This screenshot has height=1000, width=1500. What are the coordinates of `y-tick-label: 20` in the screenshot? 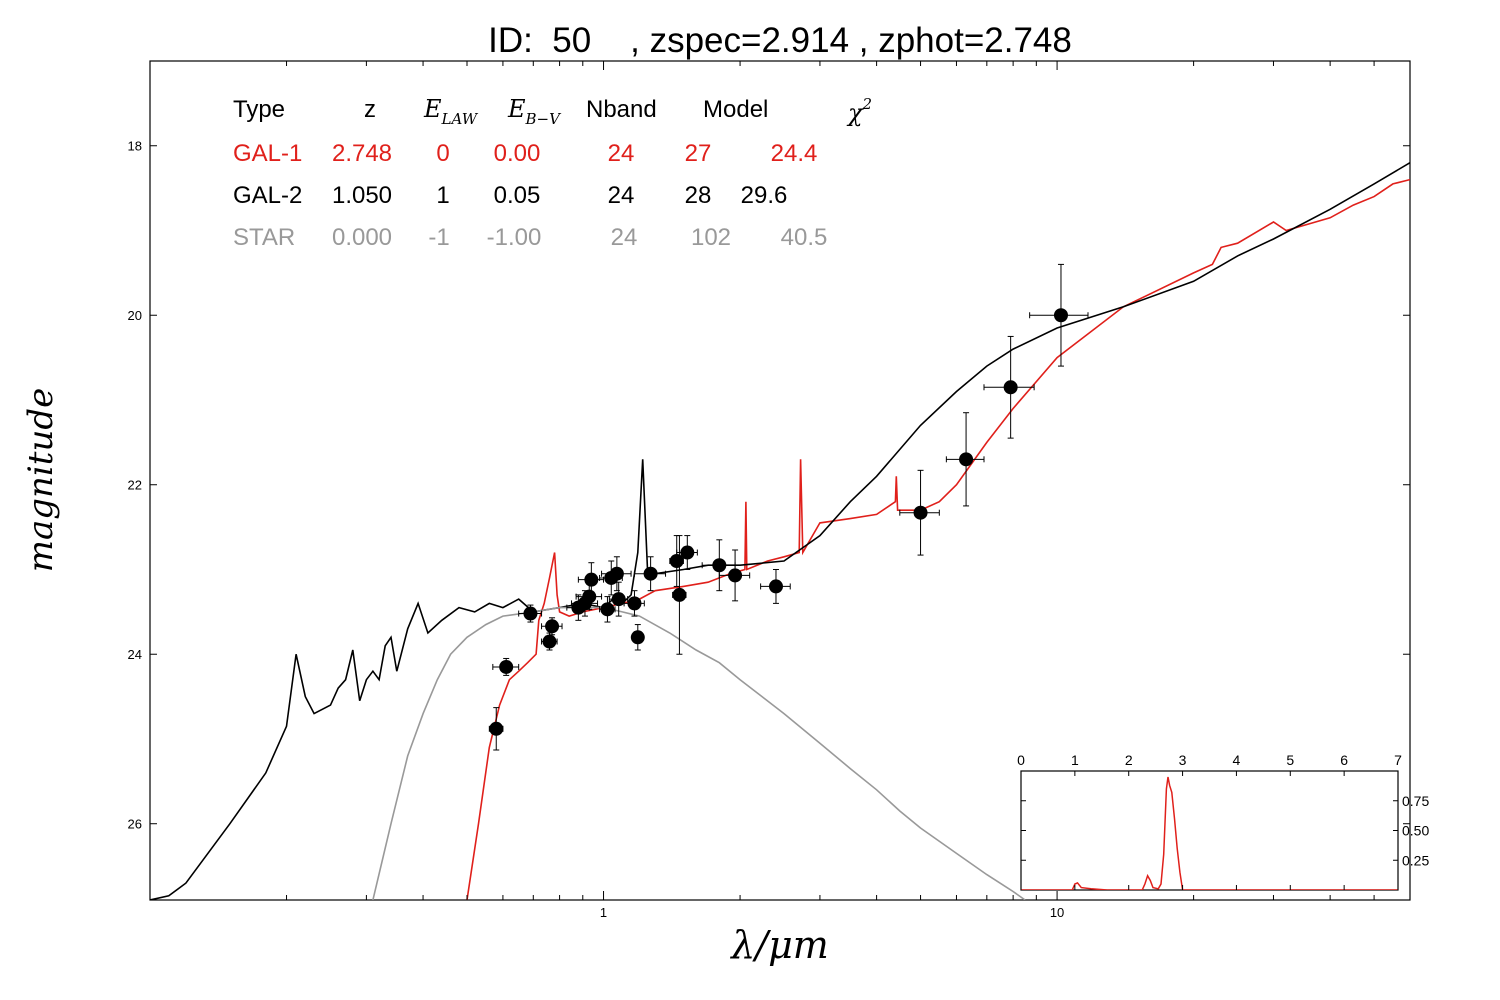 It's located at (135, 315).